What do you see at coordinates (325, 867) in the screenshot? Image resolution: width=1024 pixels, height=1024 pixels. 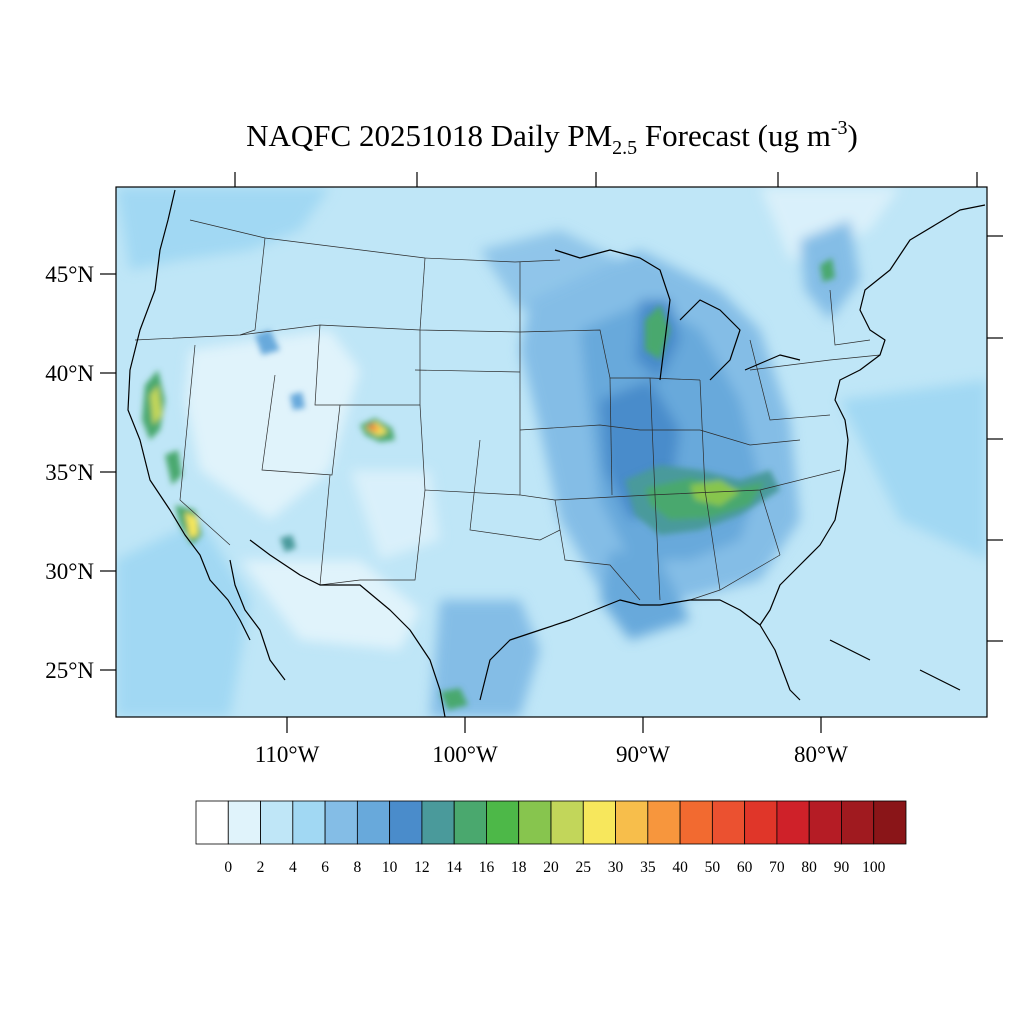 I see `colorbar-label: 6` at bounding box center [325, 867].